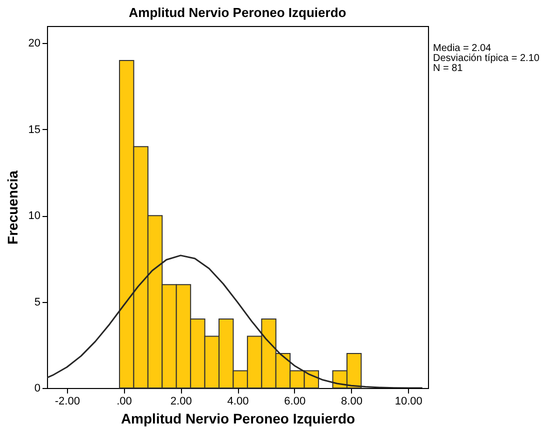  What do you see at coordinates (351, 402) in the screenshot?
I see `x-tick-label: 8.00` at bounding box center [351, 402].